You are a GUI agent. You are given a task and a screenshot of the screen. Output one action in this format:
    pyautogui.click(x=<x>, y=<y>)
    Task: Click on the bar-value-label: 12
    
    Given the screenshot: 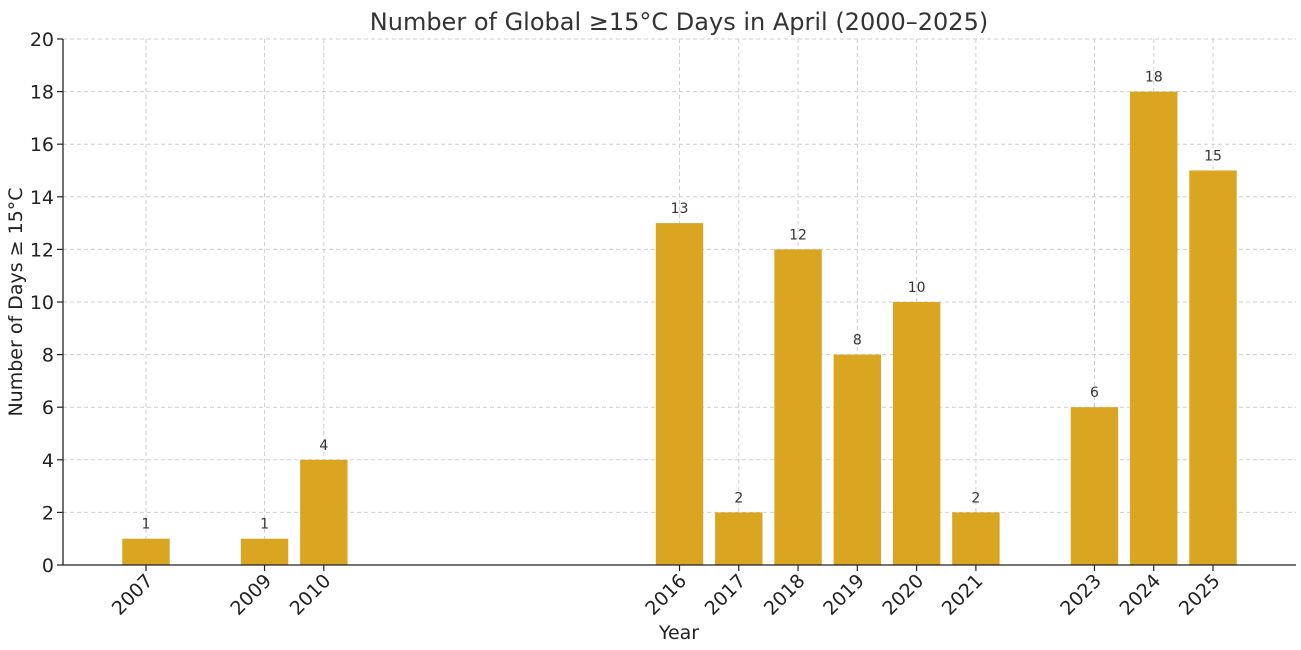 What is the action you would take?
    pyautogui.click(x=798, y=235)
    